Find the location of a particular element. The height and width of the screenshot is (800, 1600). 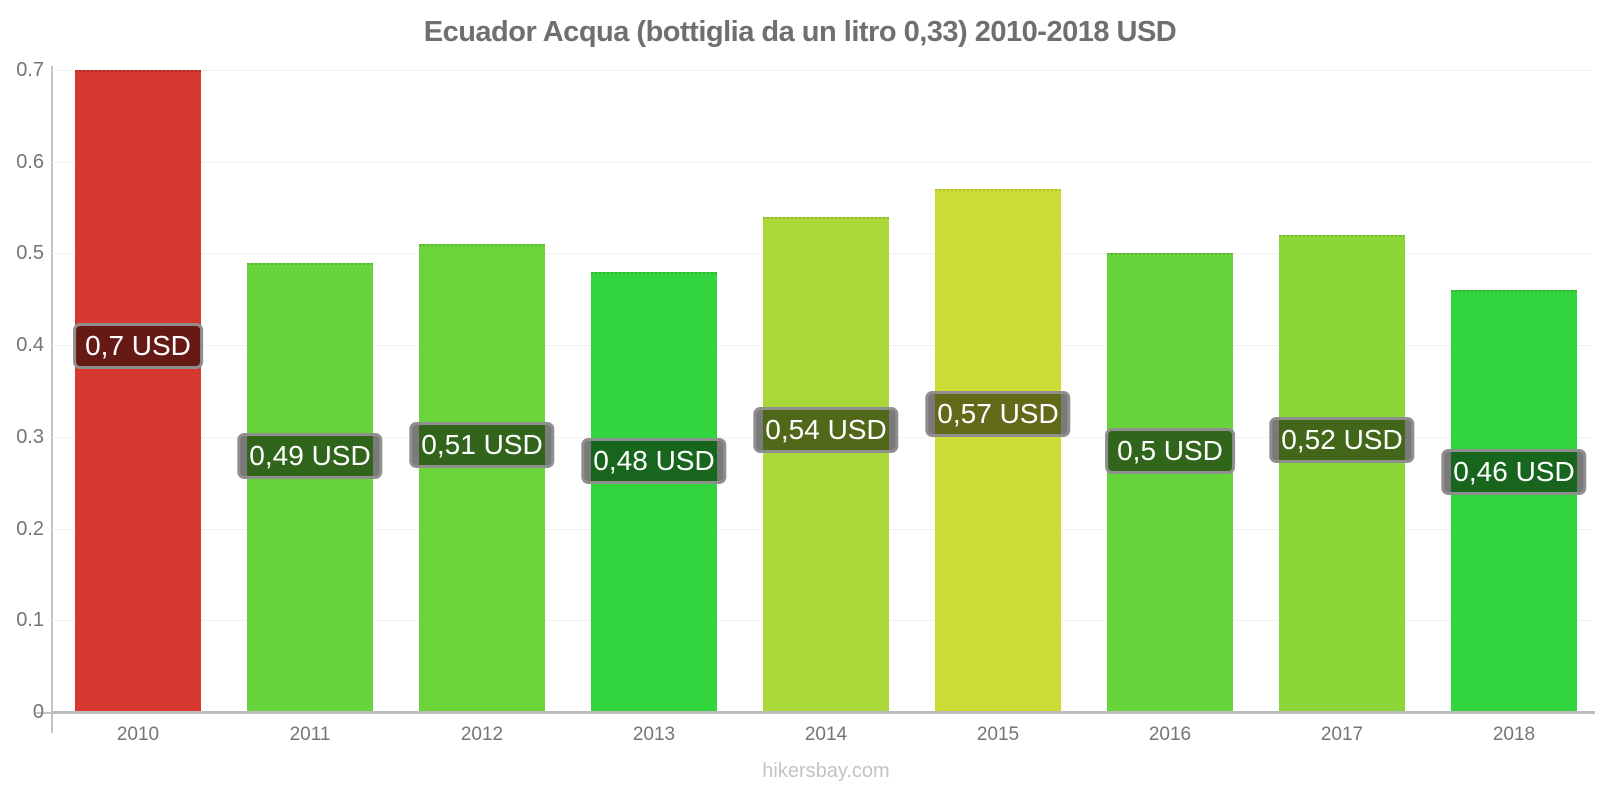

bar-2014 is located at coordinates (826, 465).